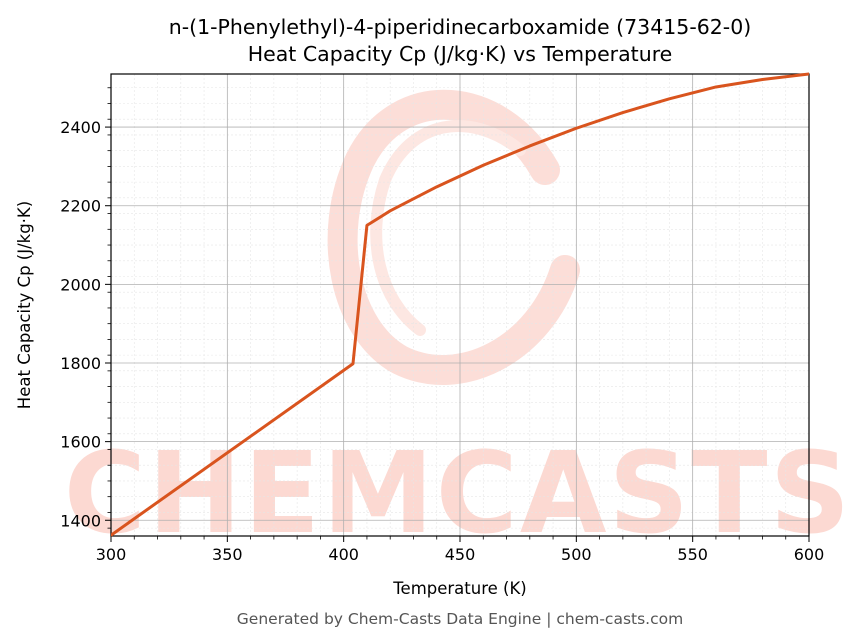  Describe the element at coordinates (80, 206) in the screenshot. I see `y-tick-label: 2200` at that location.